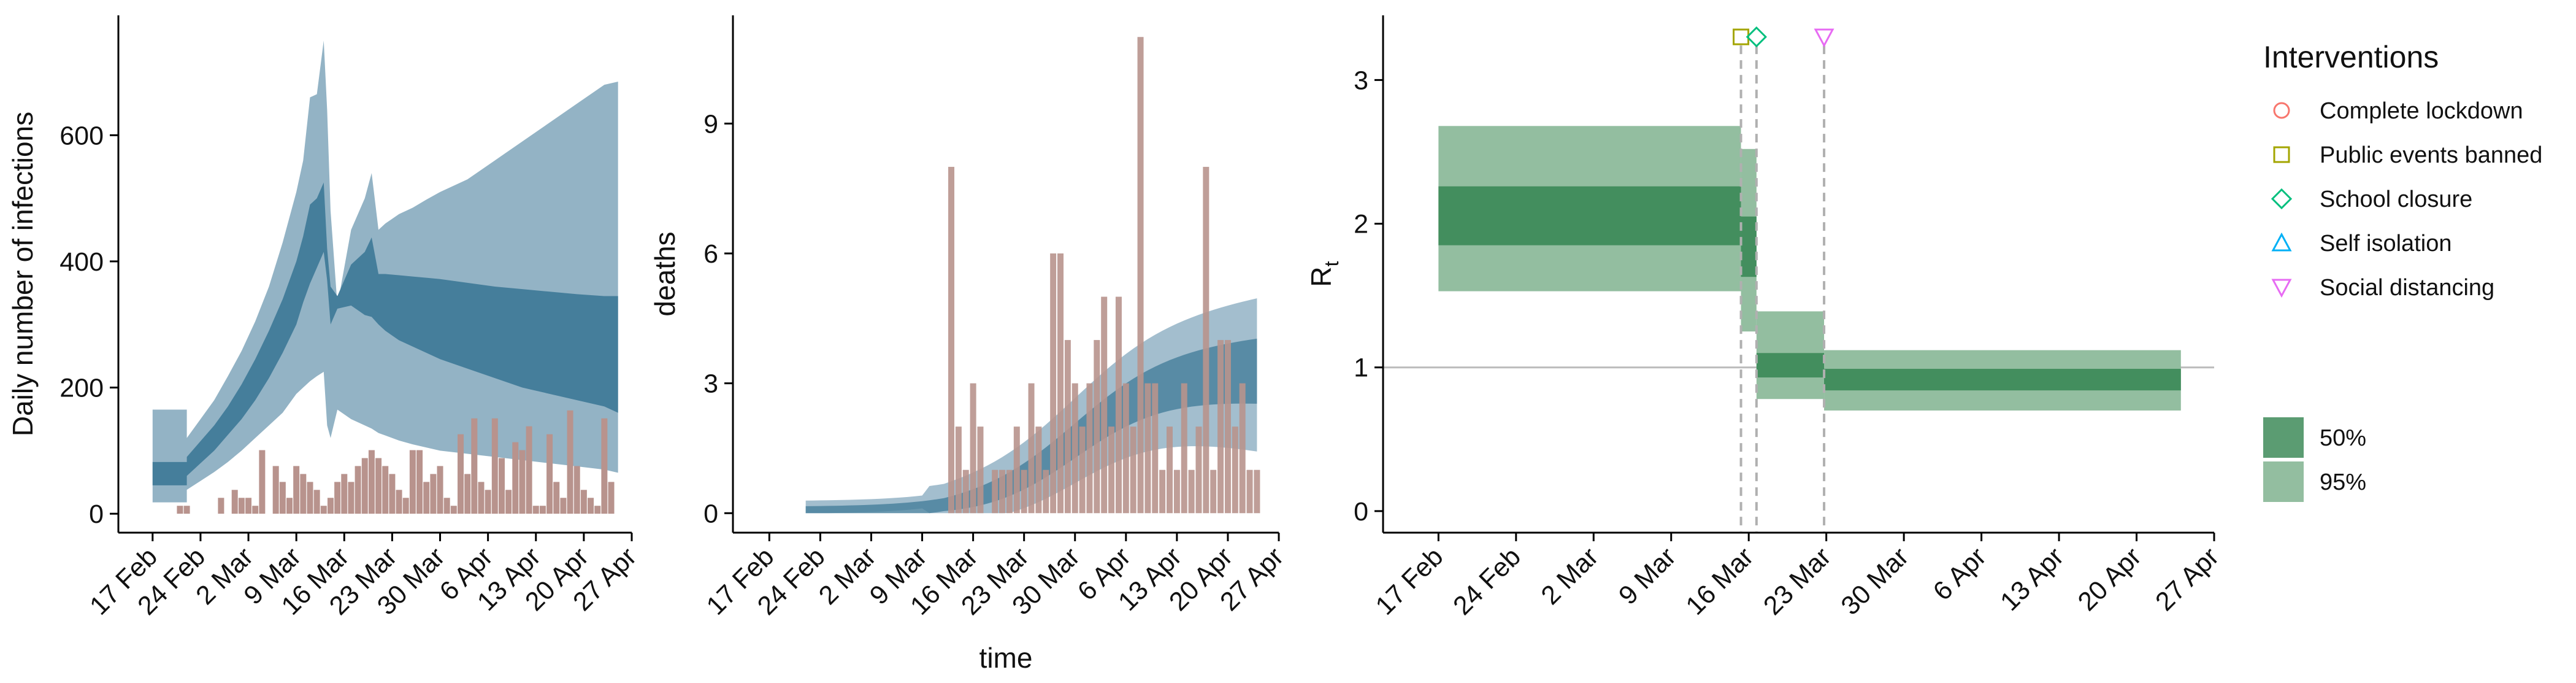  What do you see at coordinates (1361, 80) in the screenshot?
I see `y-tick-label: 3` at bounding box center [1361, 80].